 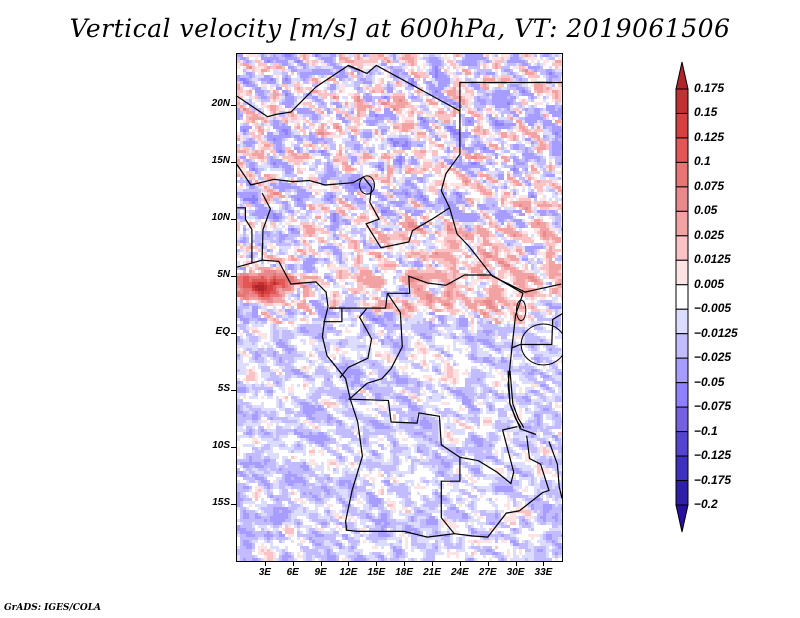 I want to click on colorbar-label: 0.005, so click(x=709, y=283).